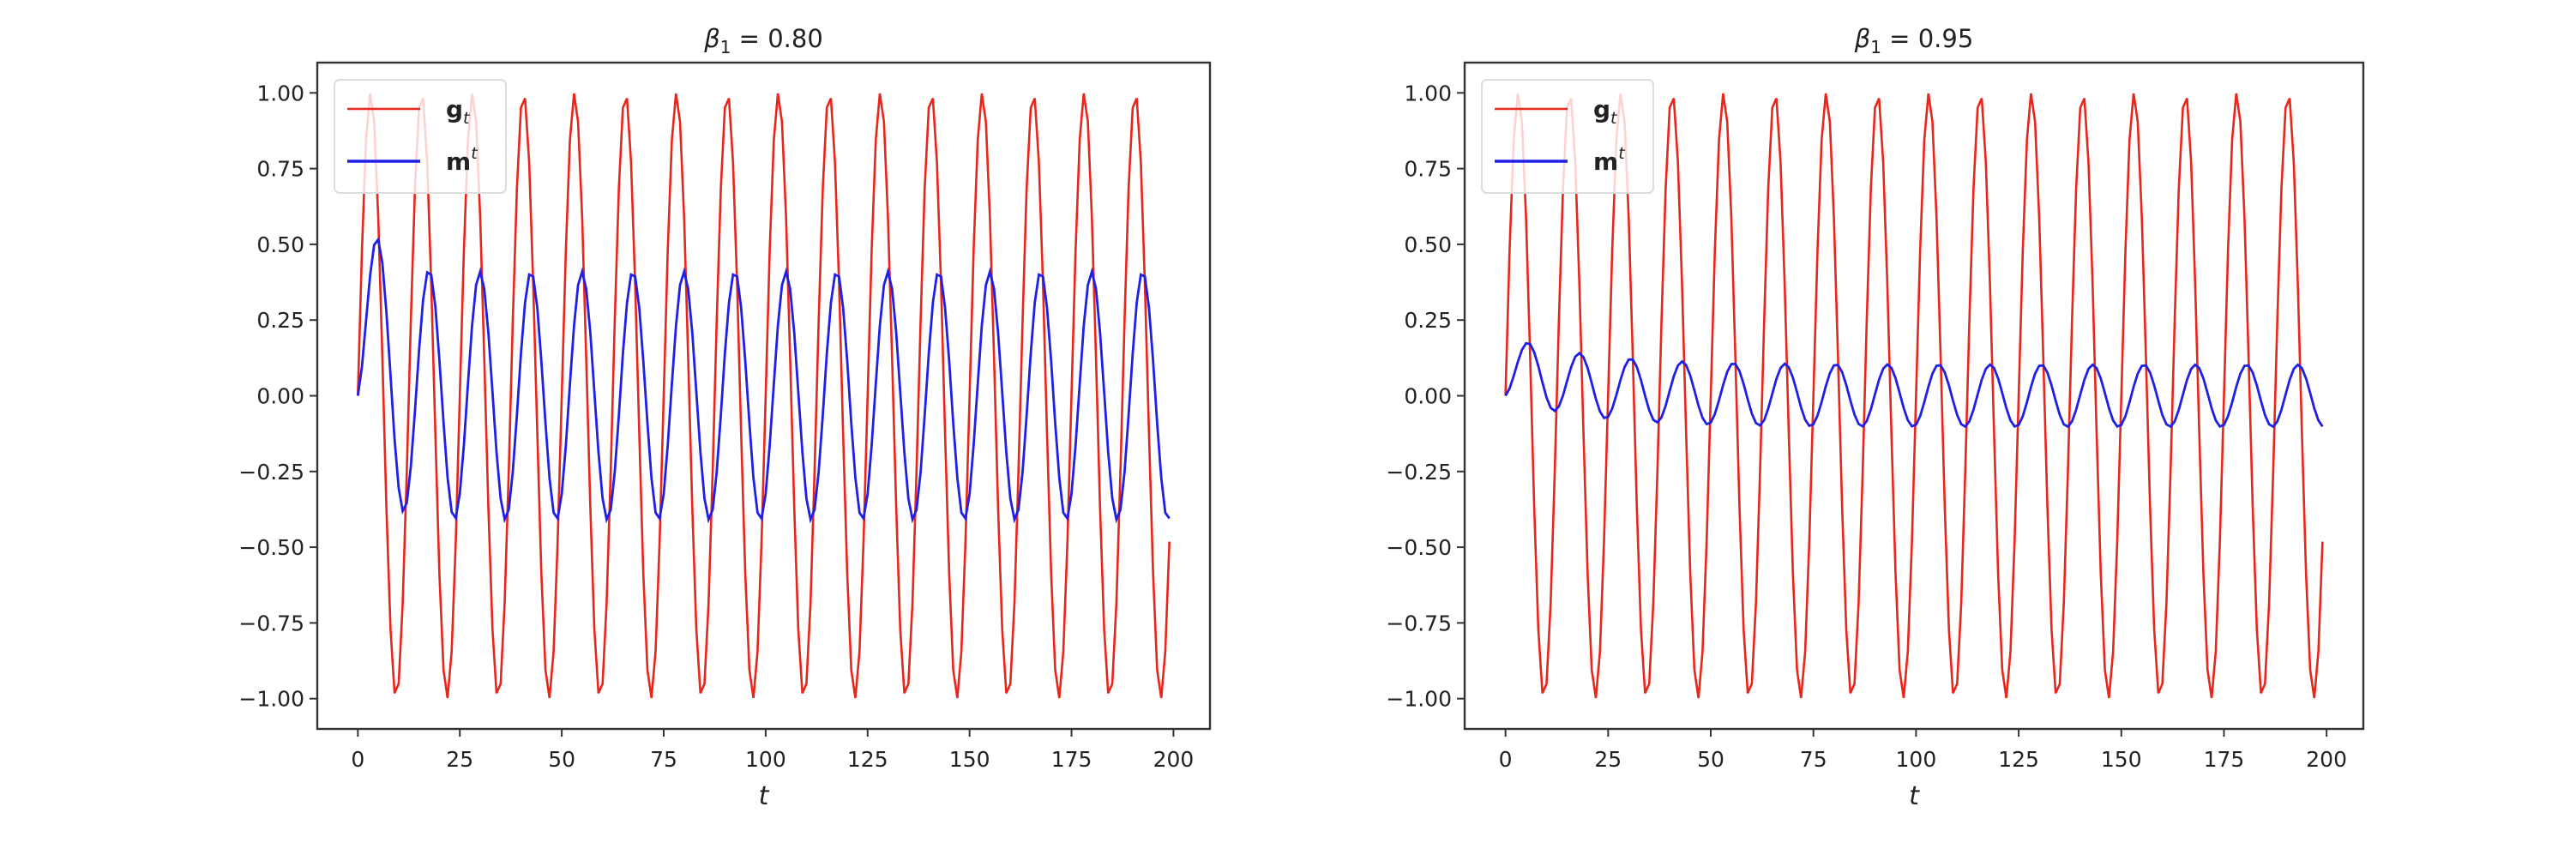  Describe the element at coordinates (1927, 38) in the screenshot. I see `title-value: = 0.95` at that location.